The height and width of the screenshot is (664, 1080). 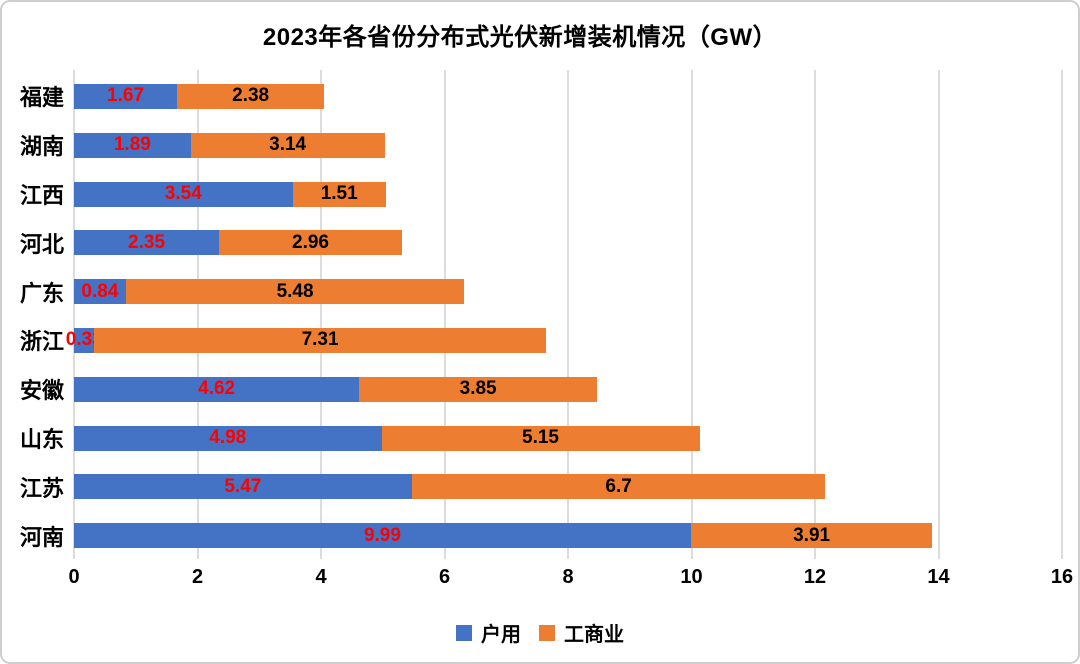 What do you see at coordinates (1062, 577) in the screenshot?
I see `x-axis-tick-label: 16` at bounding box center [1062, 577].